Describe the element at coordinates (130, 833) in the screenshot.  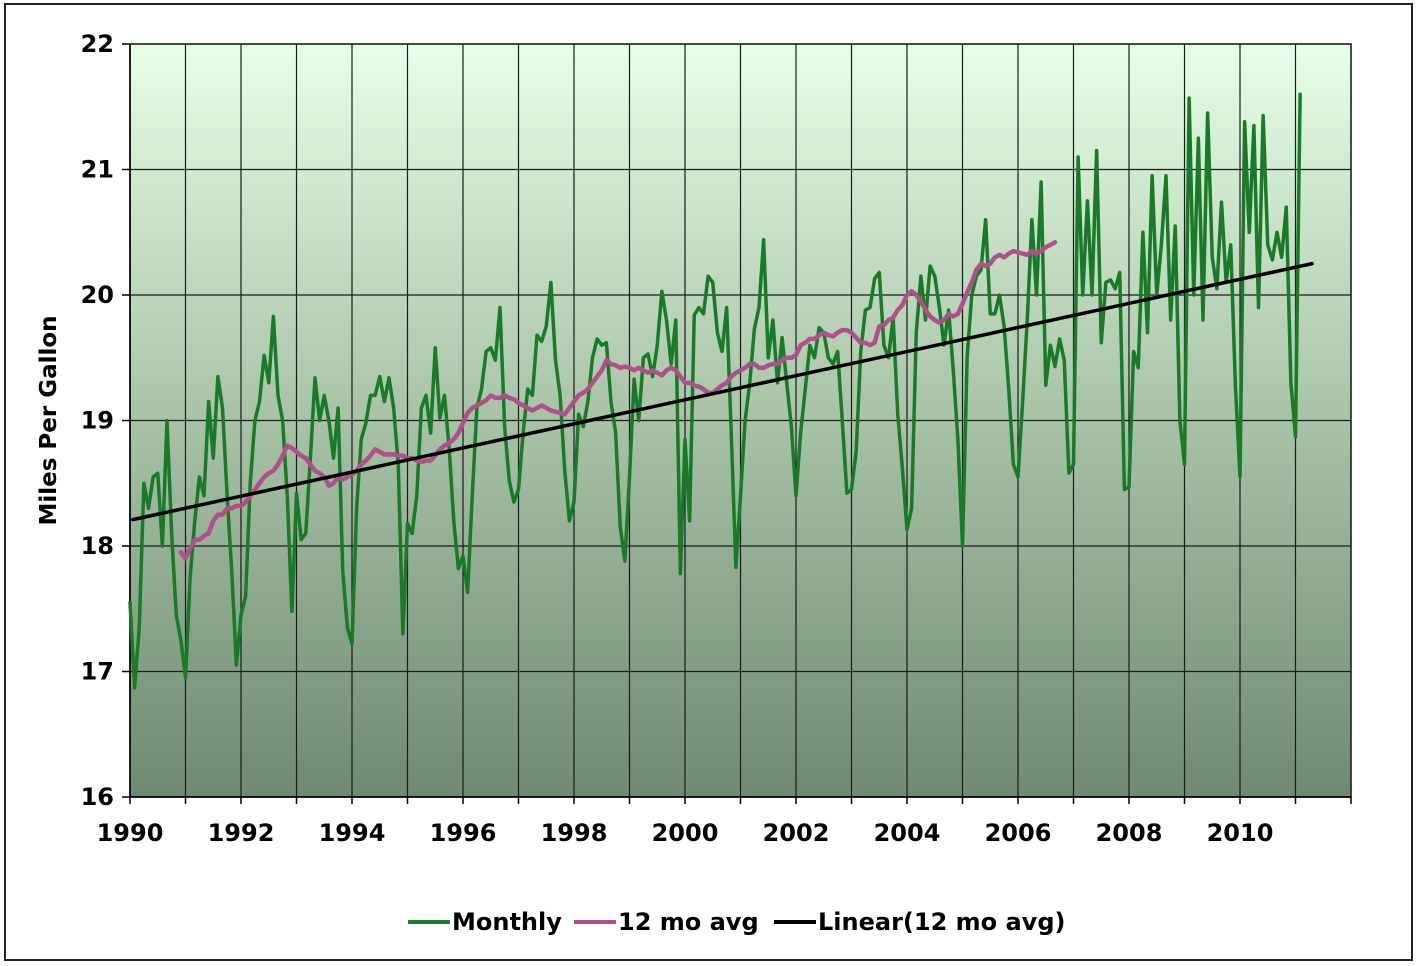
I see `x-tick-label: 1990` at that location.